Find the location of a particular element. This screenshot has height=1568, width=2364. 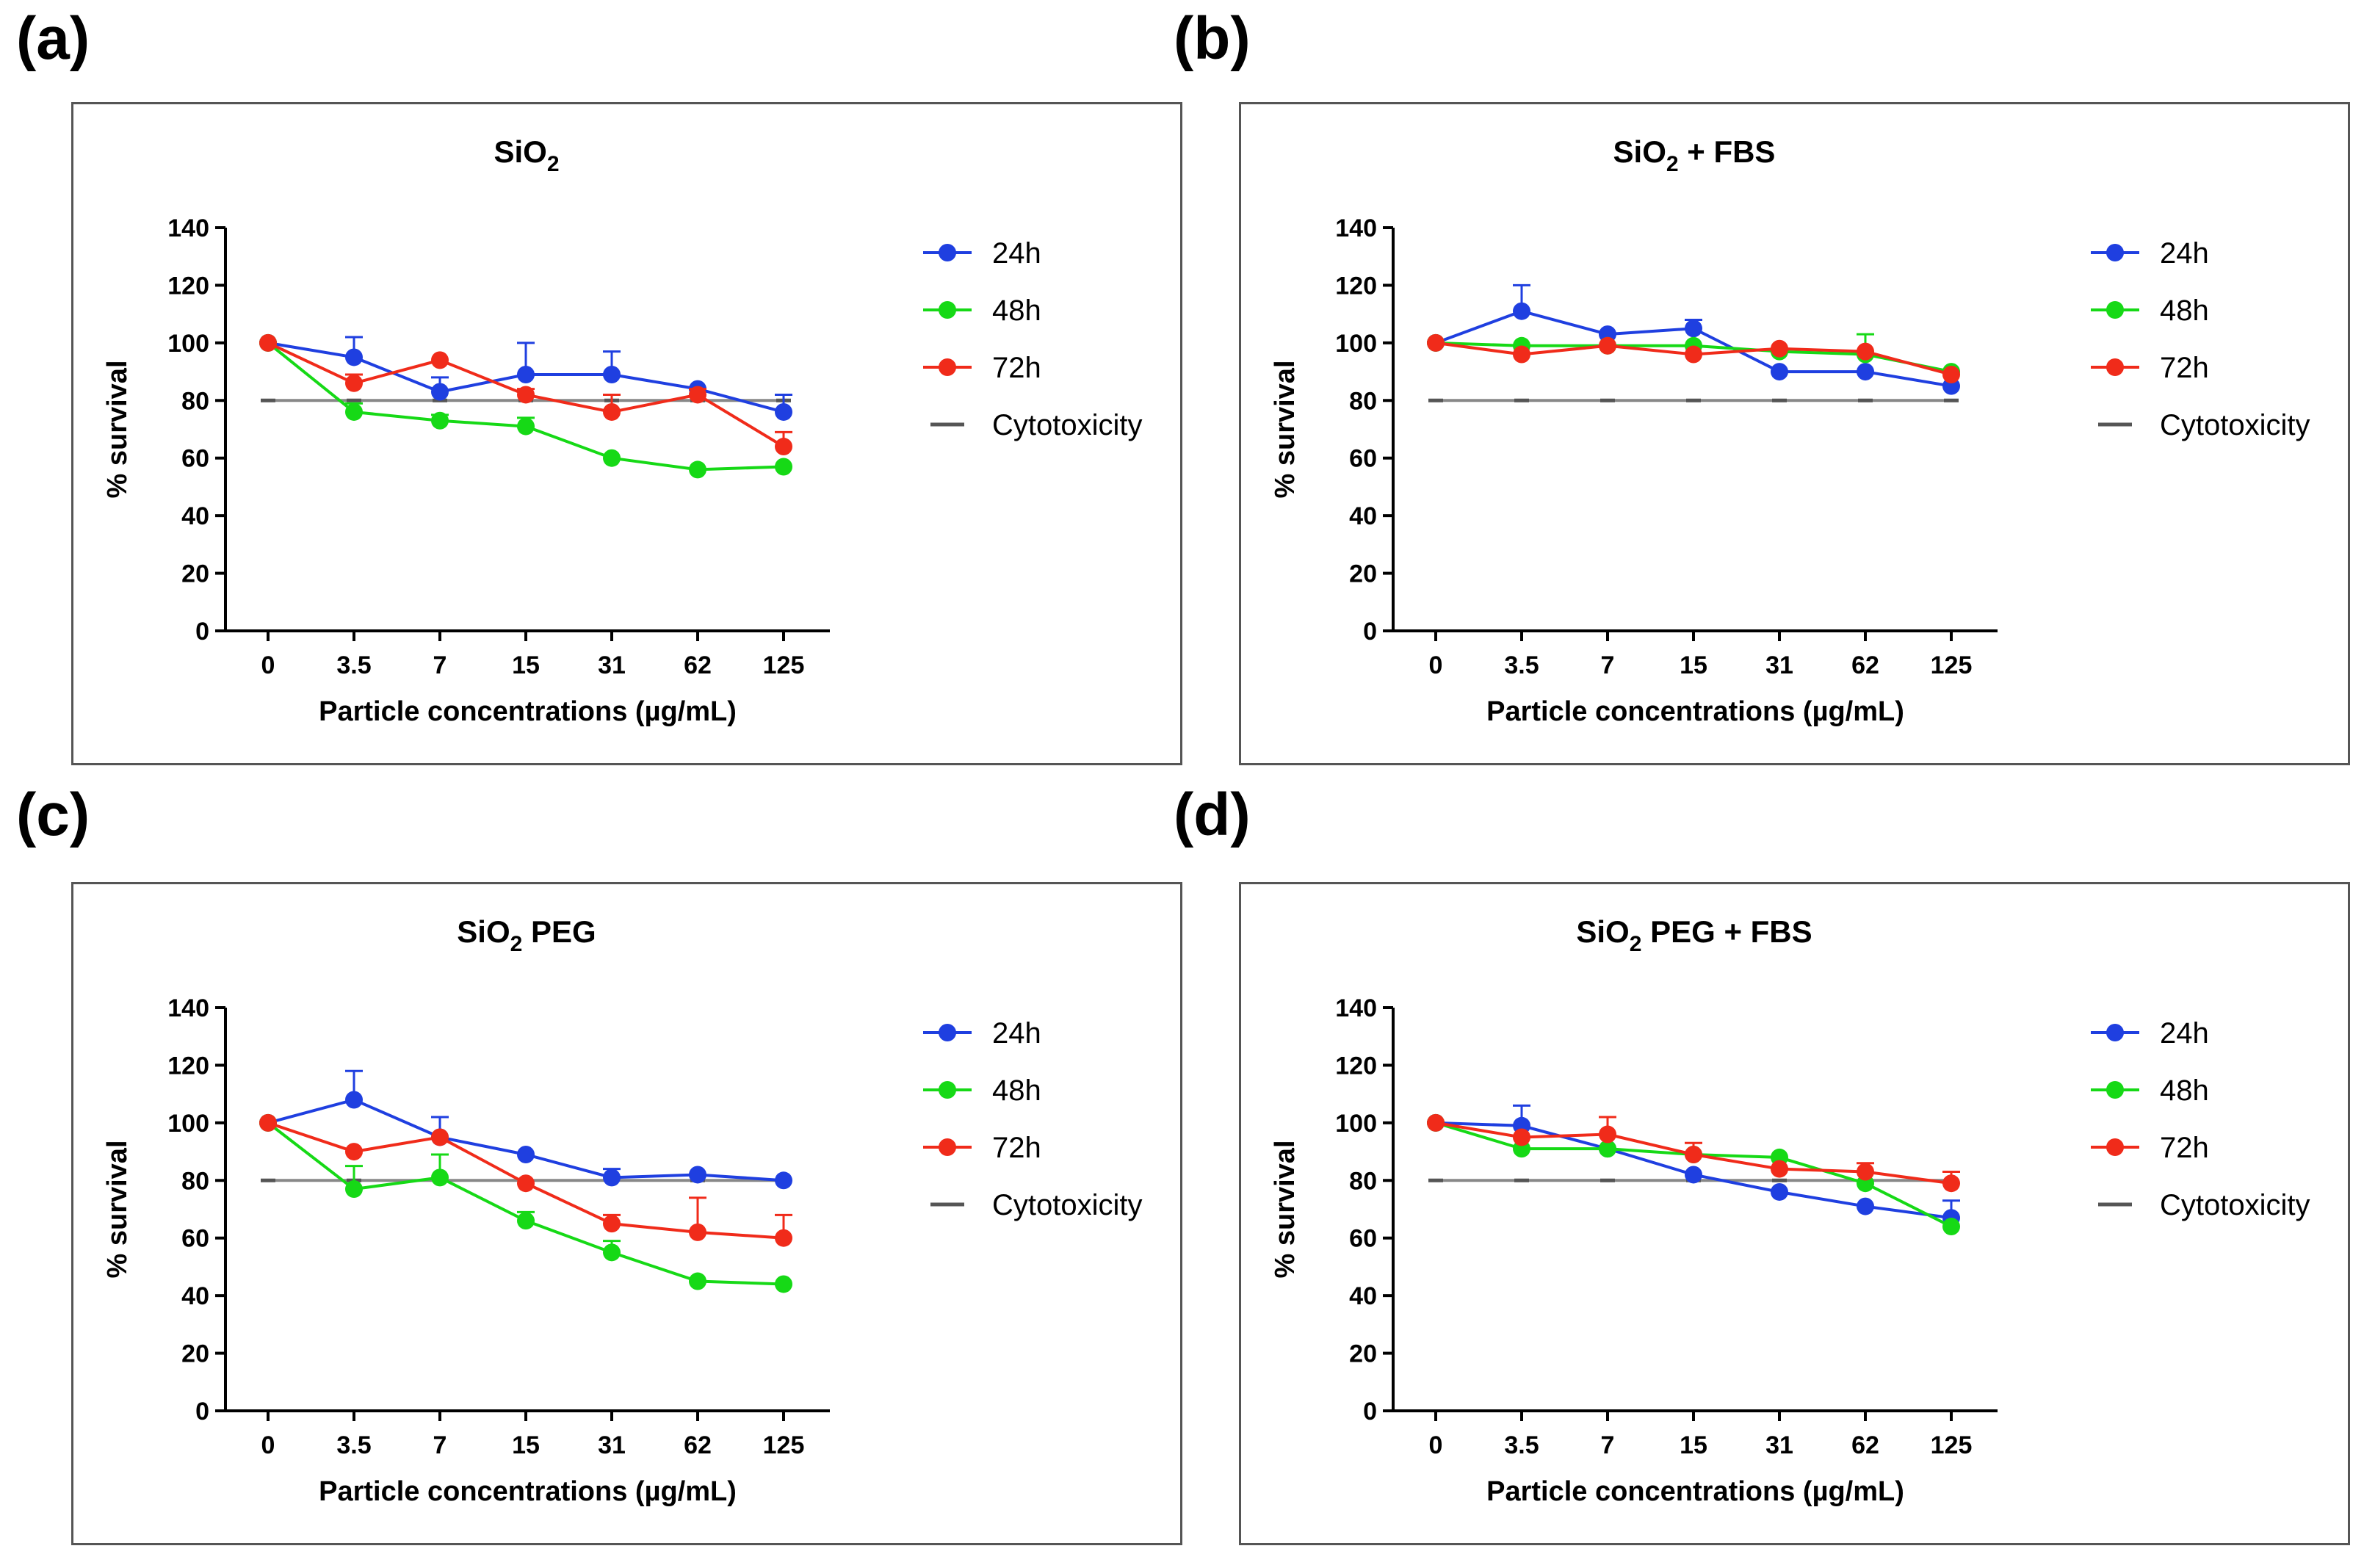

series-24h-line is located at coordinates (525, 1140).